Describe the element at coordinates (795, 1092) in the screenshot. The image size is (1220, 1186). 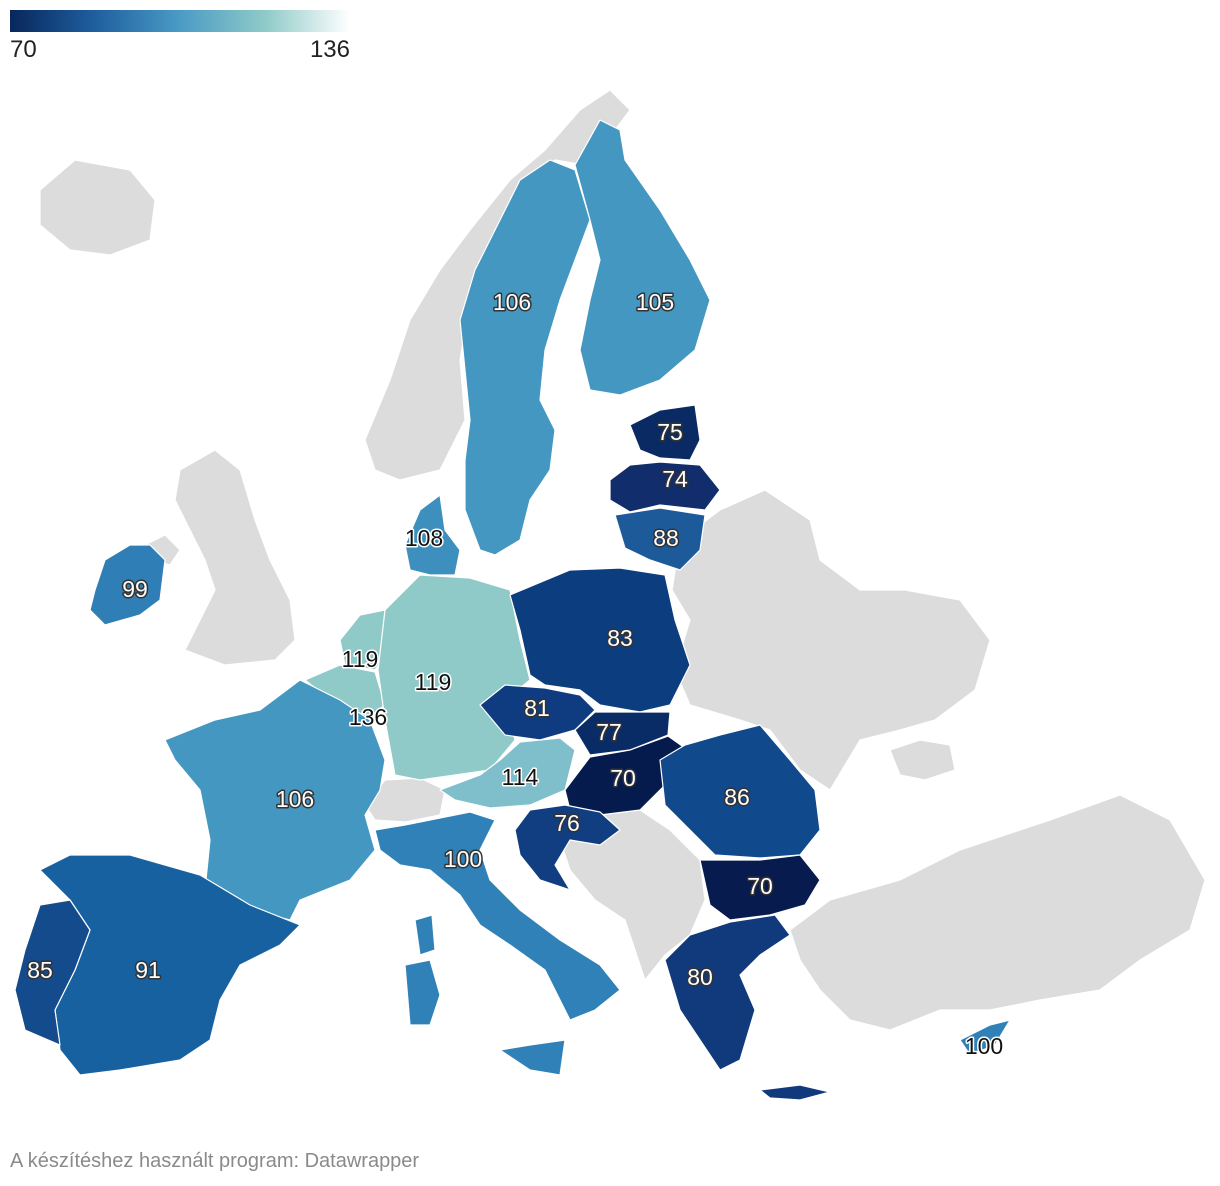
I see `country-crete` at that location.